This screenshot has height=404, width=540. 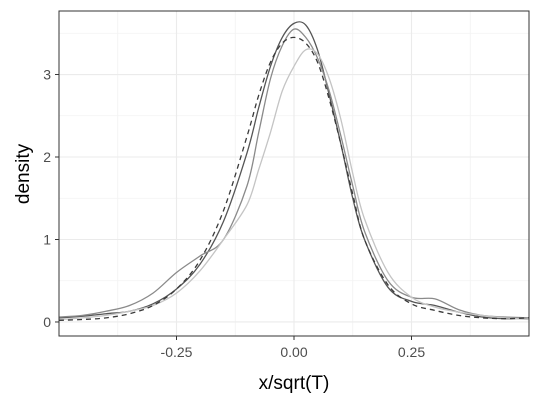 I want to click on x-tick-label: 0.25, so click(x=411, y=352).